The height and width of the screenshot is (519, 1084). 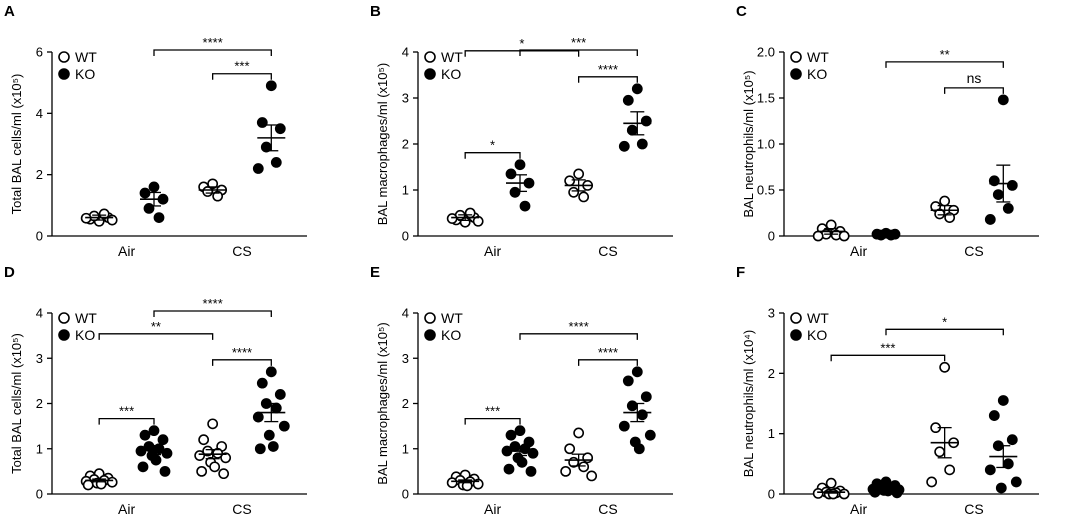 I want to click on y-tick-label: 3, so click(x=405, y=98).